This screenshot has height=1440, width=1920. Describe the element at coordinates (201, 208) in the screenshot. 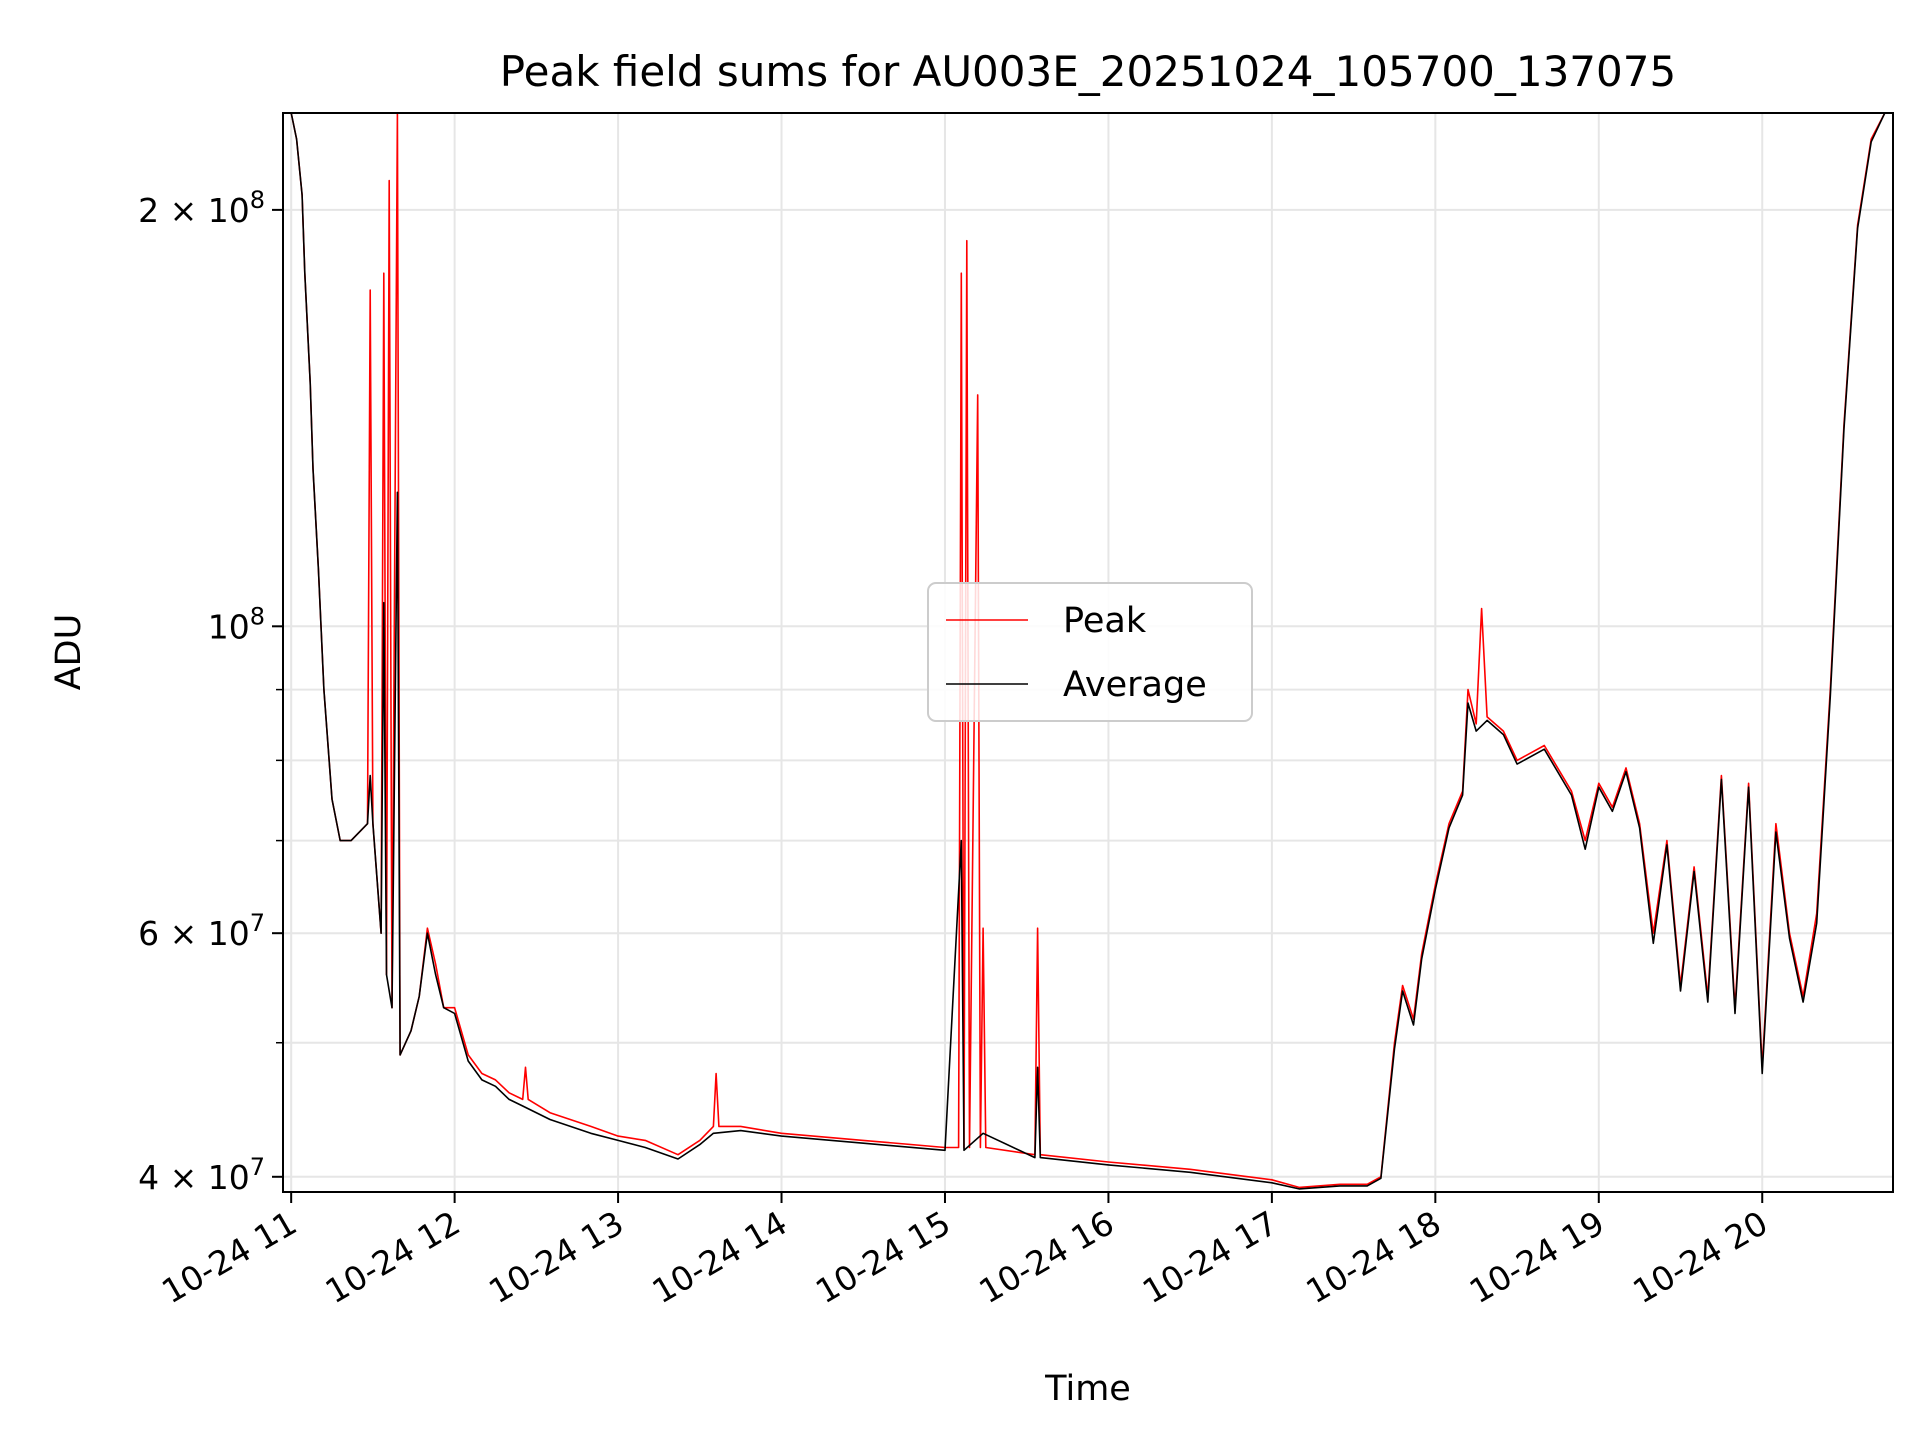

I see `y-tick-label: 2 × 108` at that location.